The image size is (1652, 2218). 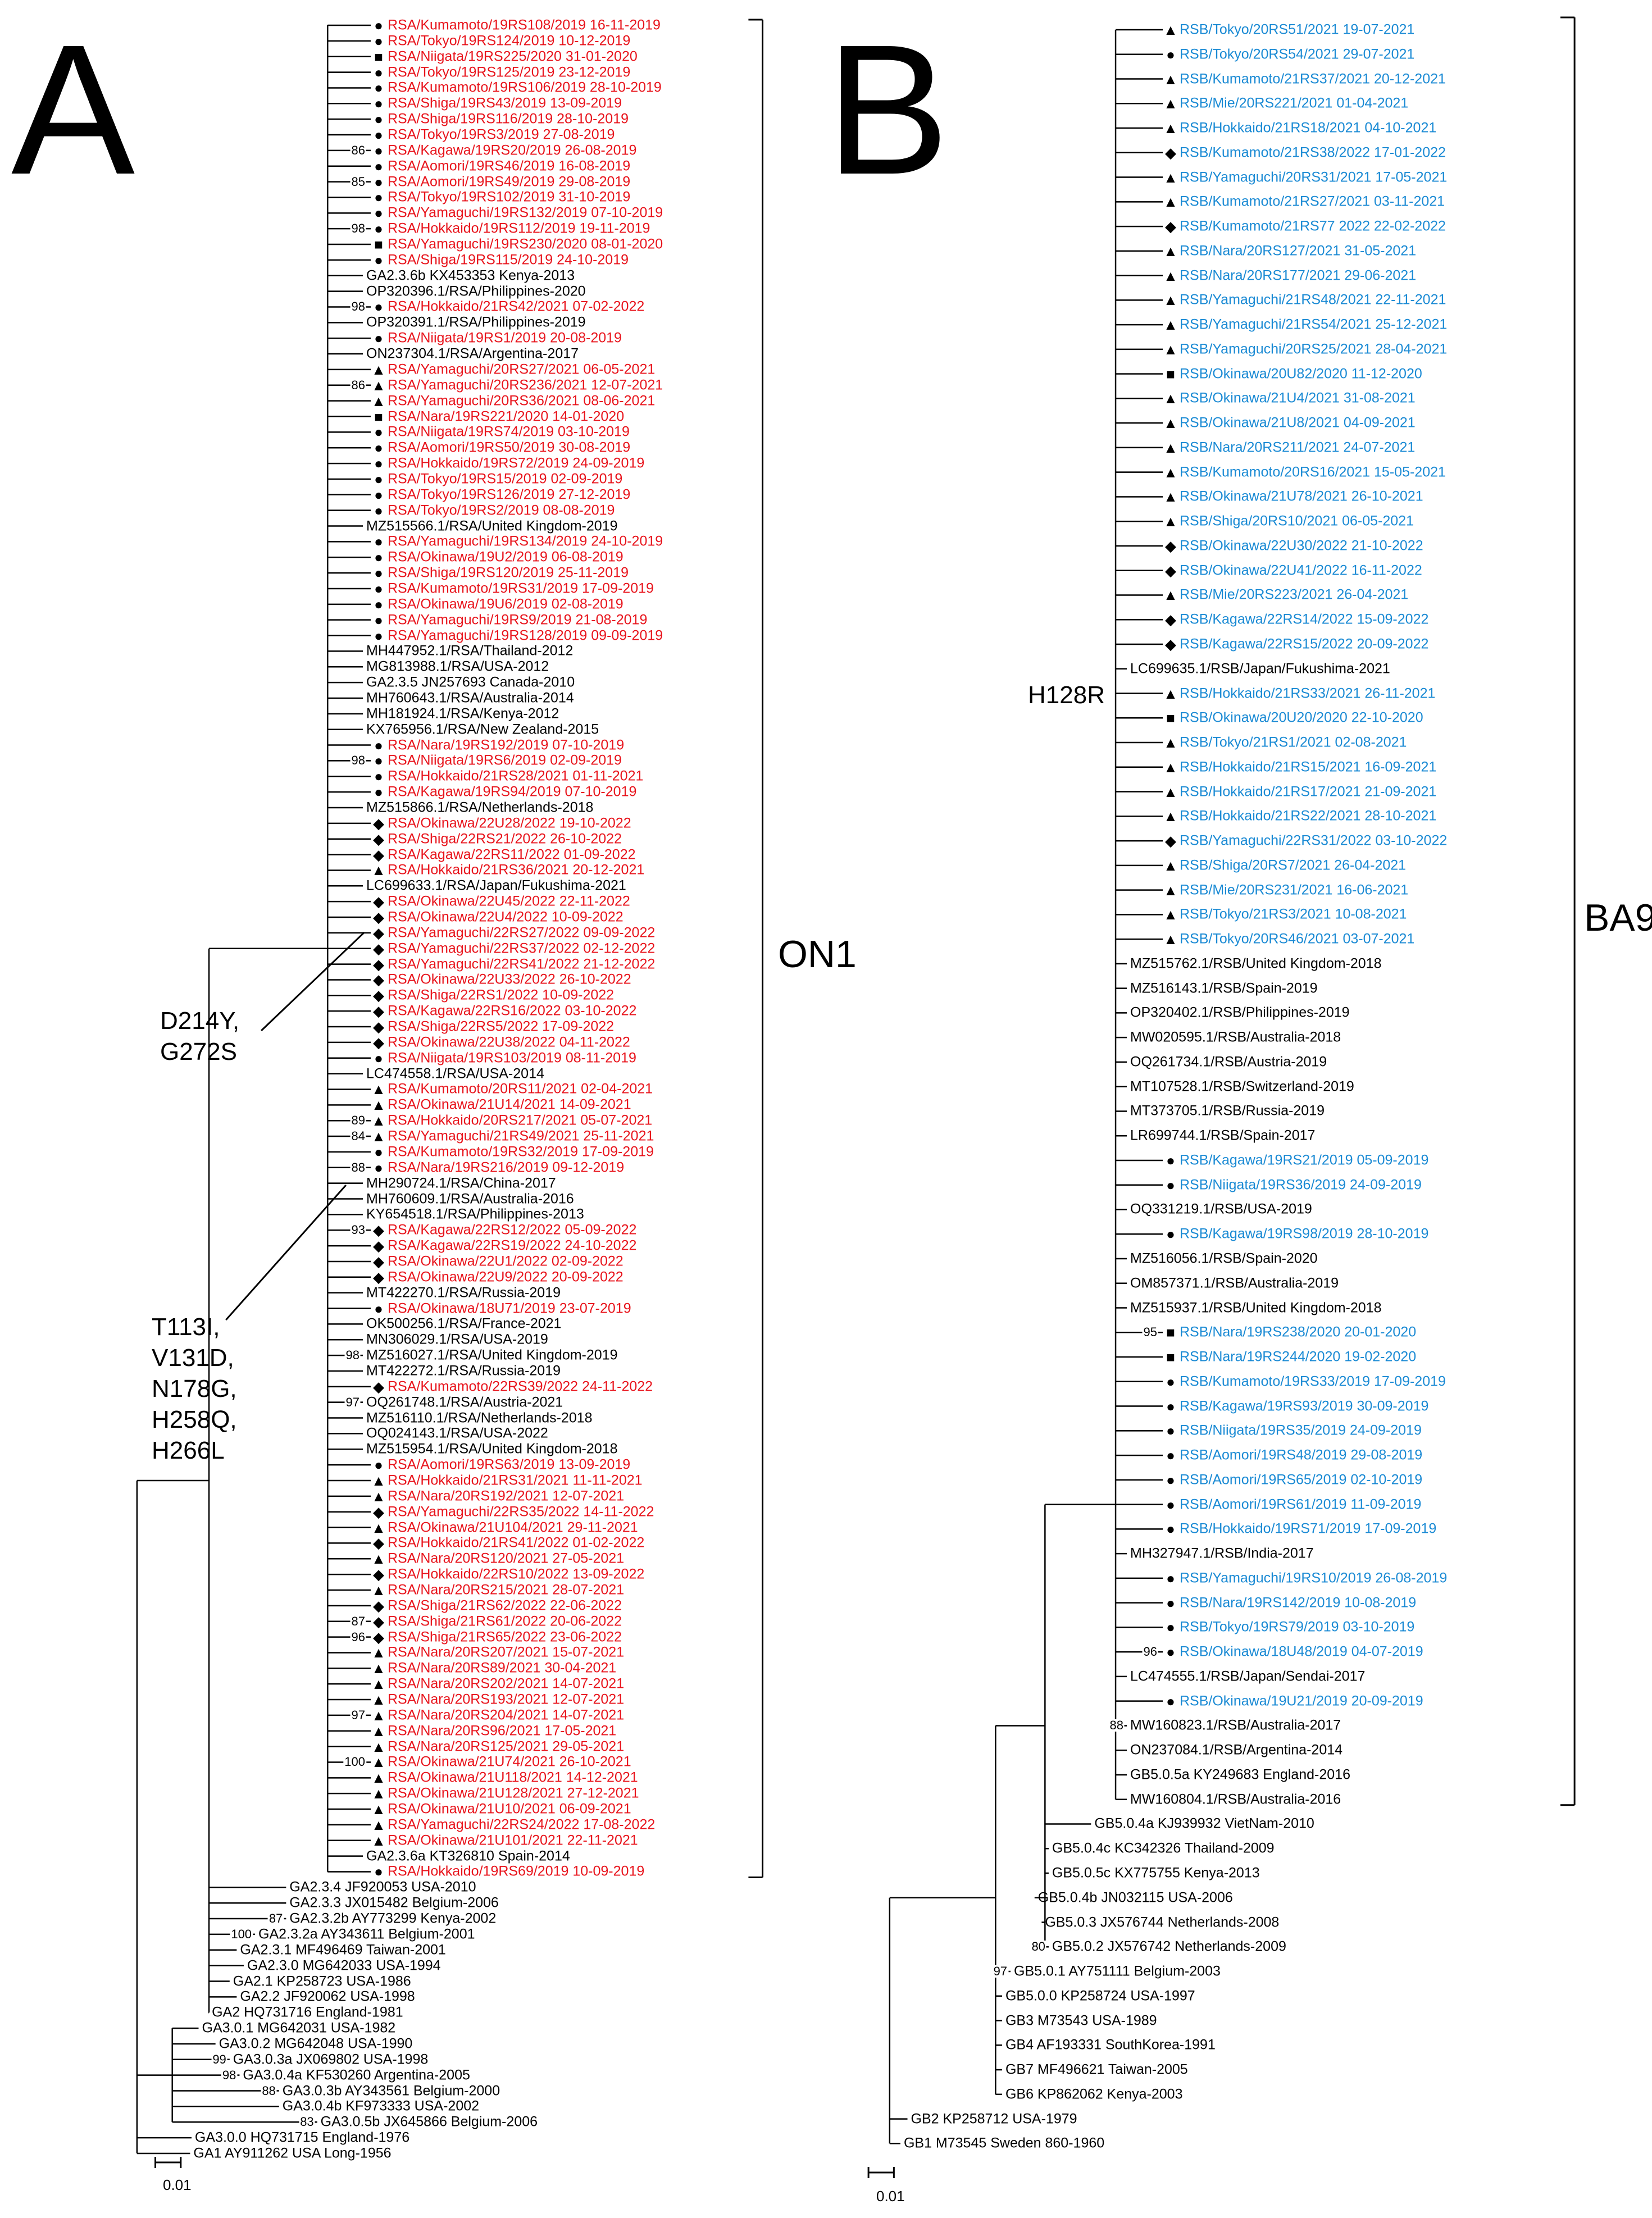 I want to click on leaf-label: RSA/Kumamoto/19RS31/2019 17-09-2019, so click(x=521, y=588).